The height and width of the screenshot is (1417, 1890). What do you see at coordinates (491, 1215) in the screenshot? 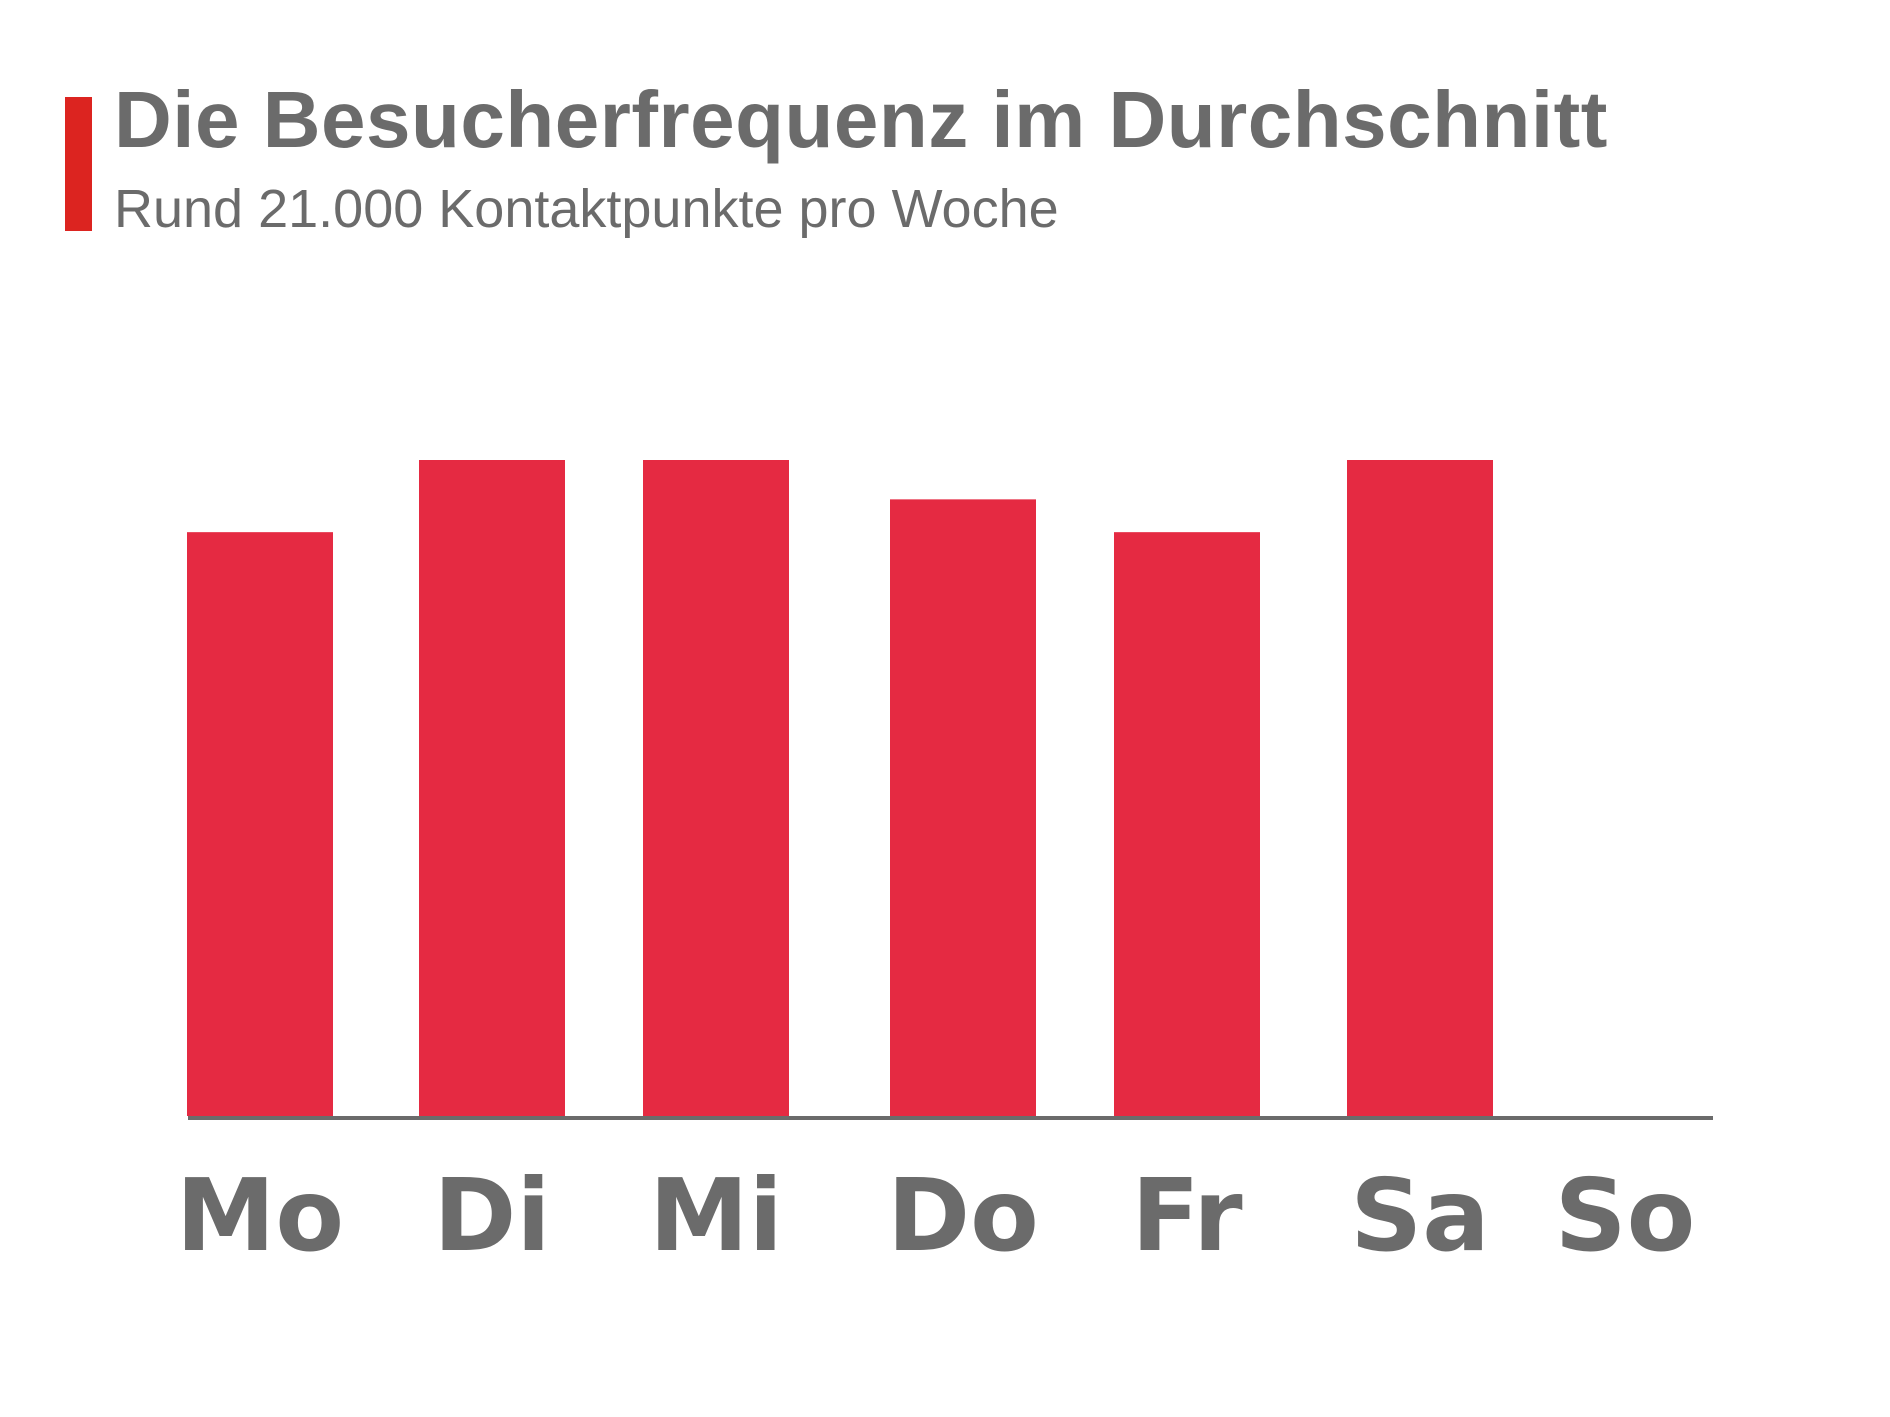
I see `tick-label-di: Di` at bounding box center [491, 1215].